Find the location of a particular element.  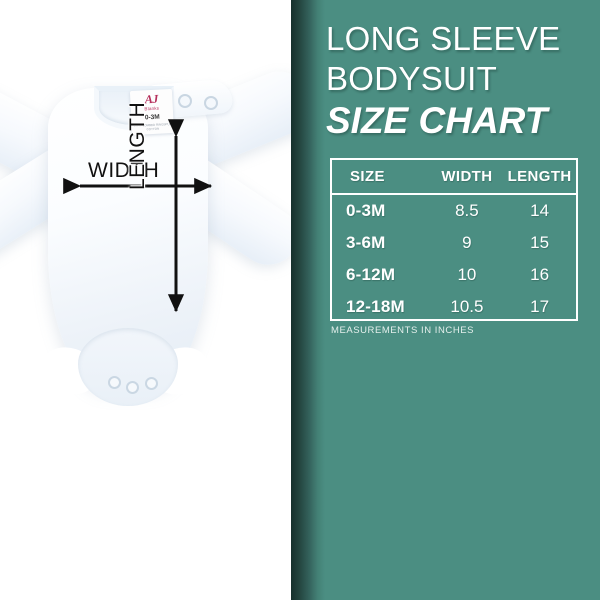

table-row: 12-18M 10.5 17 is located at coordinates (454, 307).